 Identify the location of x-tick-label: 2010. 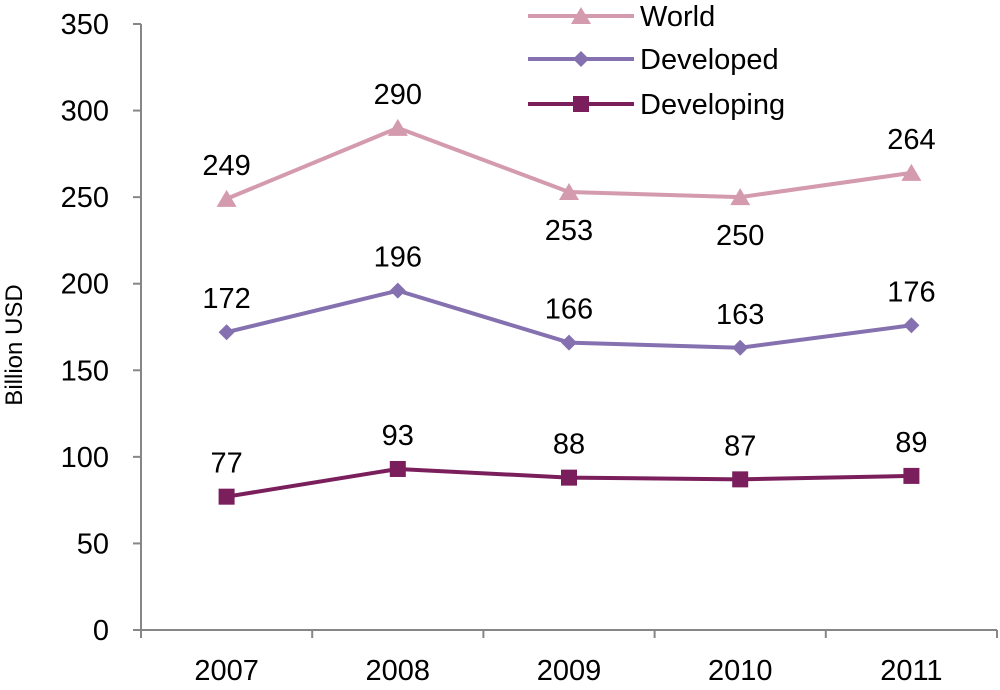
(740, 671).